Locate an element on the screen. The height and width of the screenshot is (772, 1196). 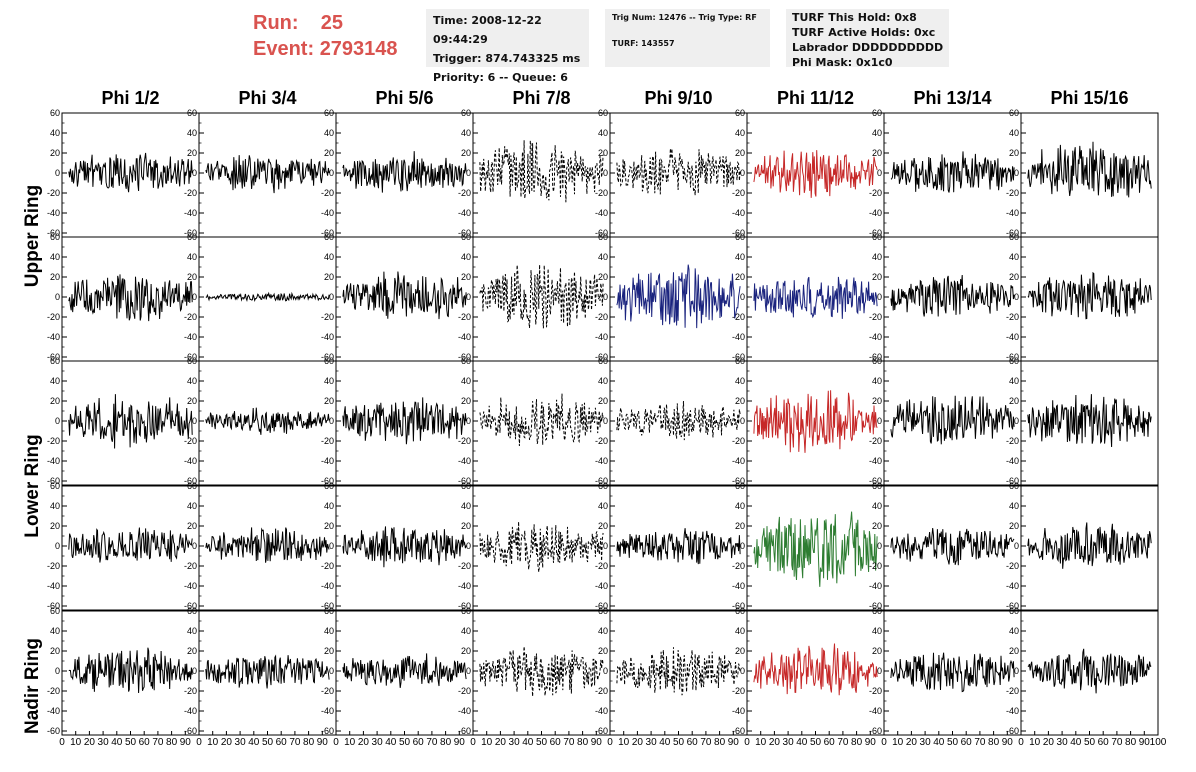
panel-r2-c5: -60 -40 -20 0 20 40 60 is located at coordinates (671, 297).